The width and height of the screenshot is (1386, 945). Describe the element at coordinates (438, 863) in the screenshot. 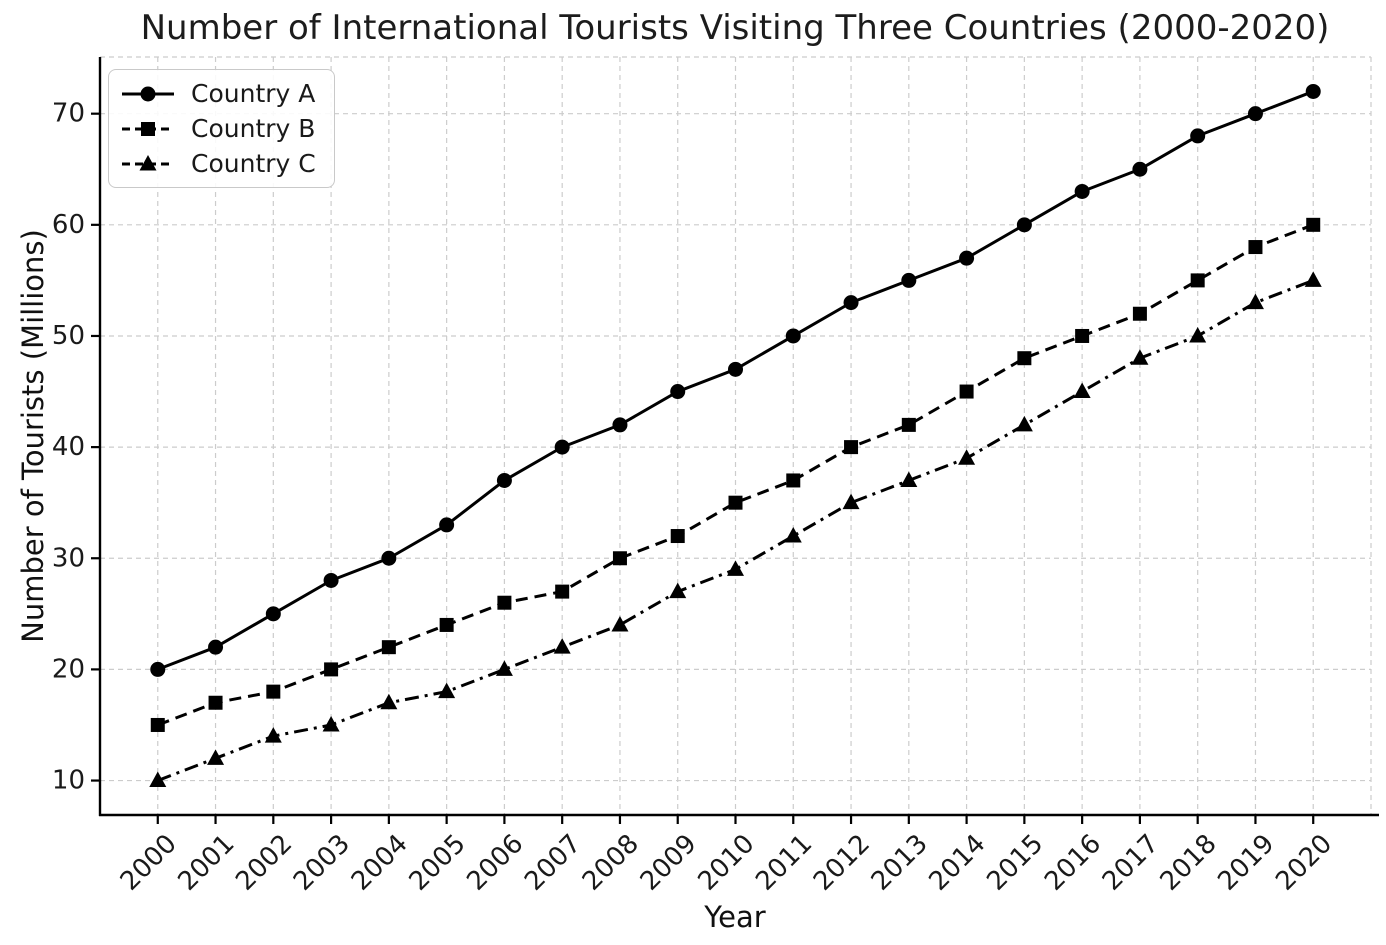

I see `x-tick-label: 2005` at that location.